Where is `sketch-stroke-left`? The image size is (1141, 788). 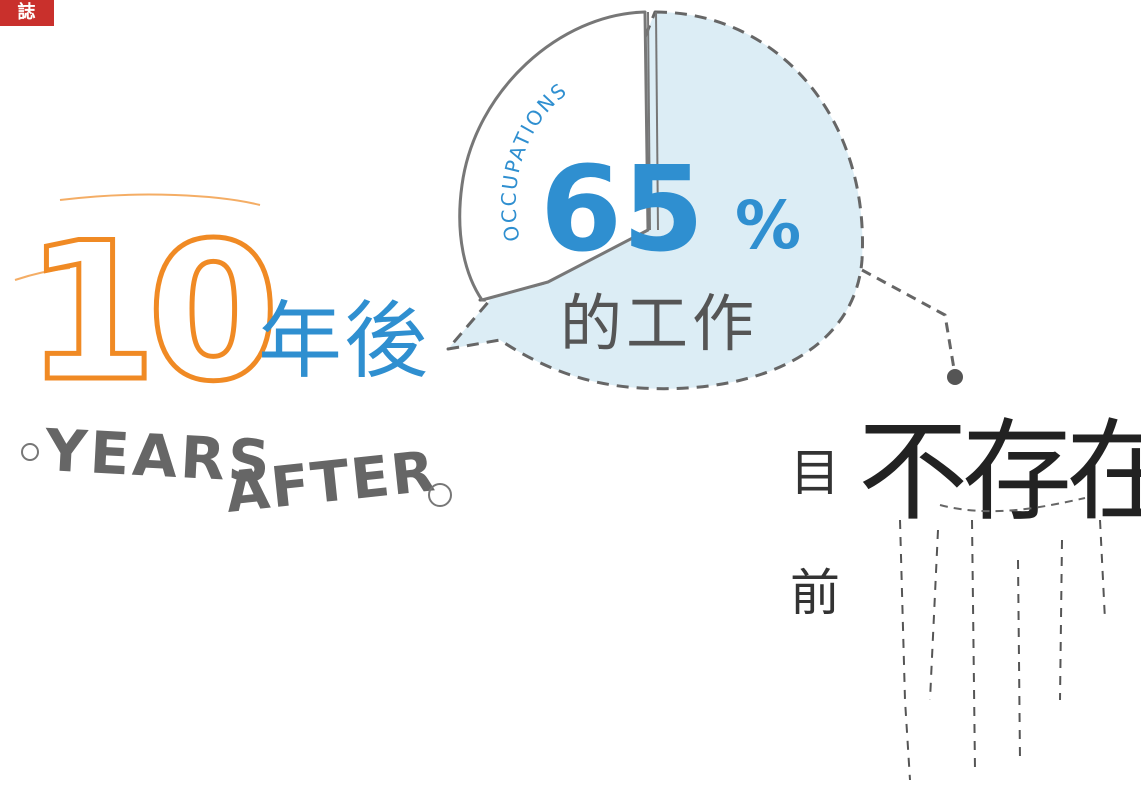
sketch-stroke-left is located at coordinates (42, 274).